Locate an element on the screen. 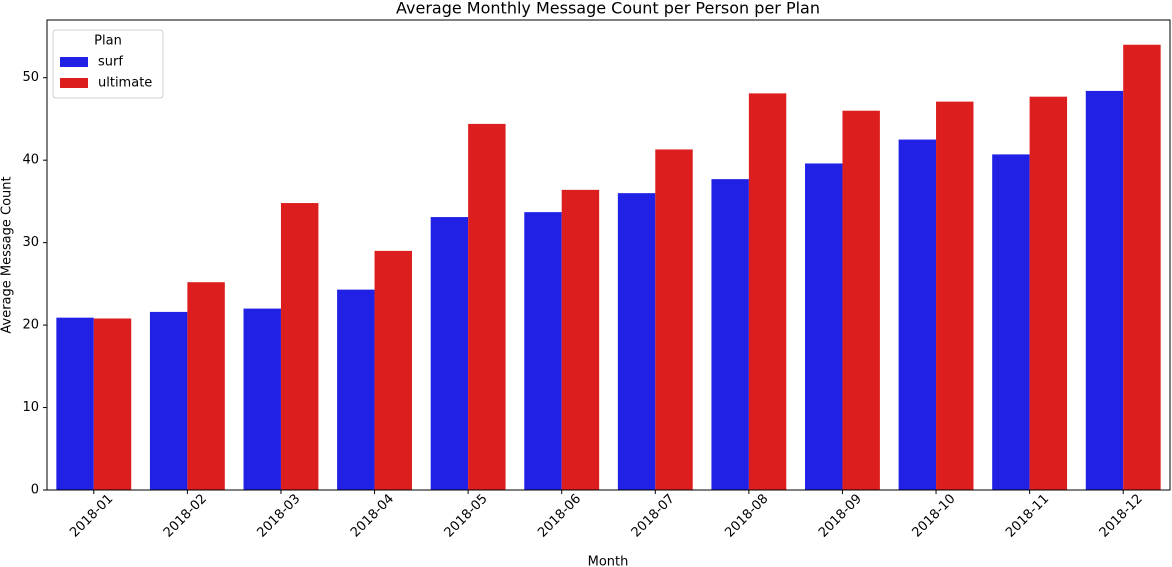 The width and height of the screenshot is (1172, 567). x-tick-label: 2018-01 is located at coordinates (91, 515).